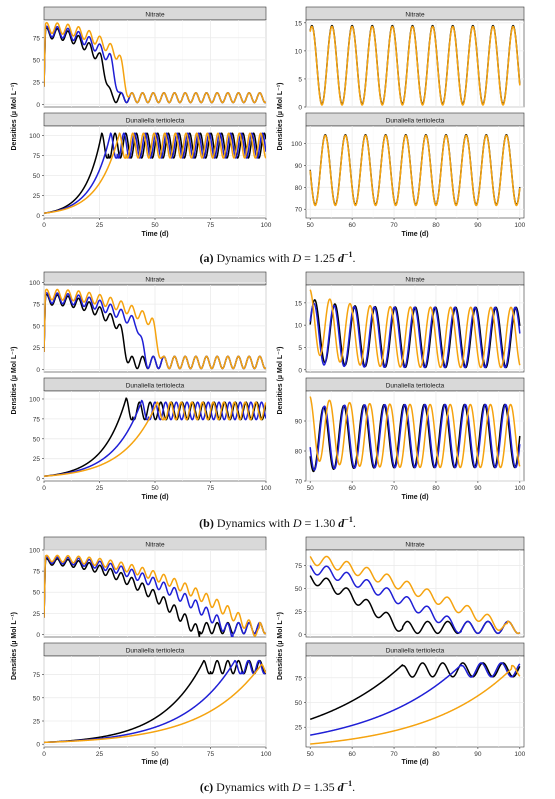  Describe the element at coordinates (155, 280) in the screenshot. I see `panel-b-left-nitrate-strip-title: Nitrate` at that location.